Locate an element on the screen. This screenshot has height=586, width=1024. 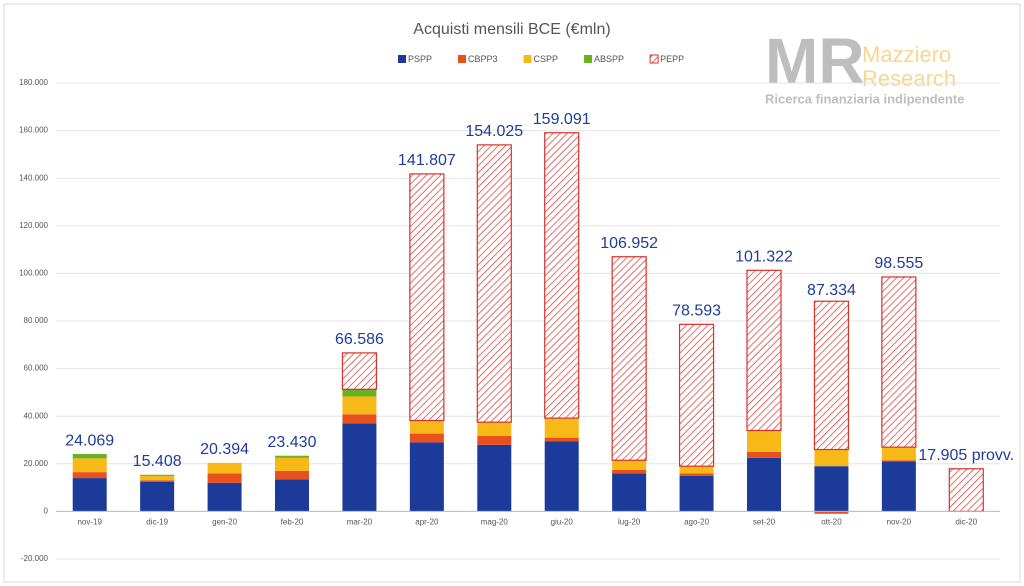
total-label: 66.586 is located at coordinates (359, 339).